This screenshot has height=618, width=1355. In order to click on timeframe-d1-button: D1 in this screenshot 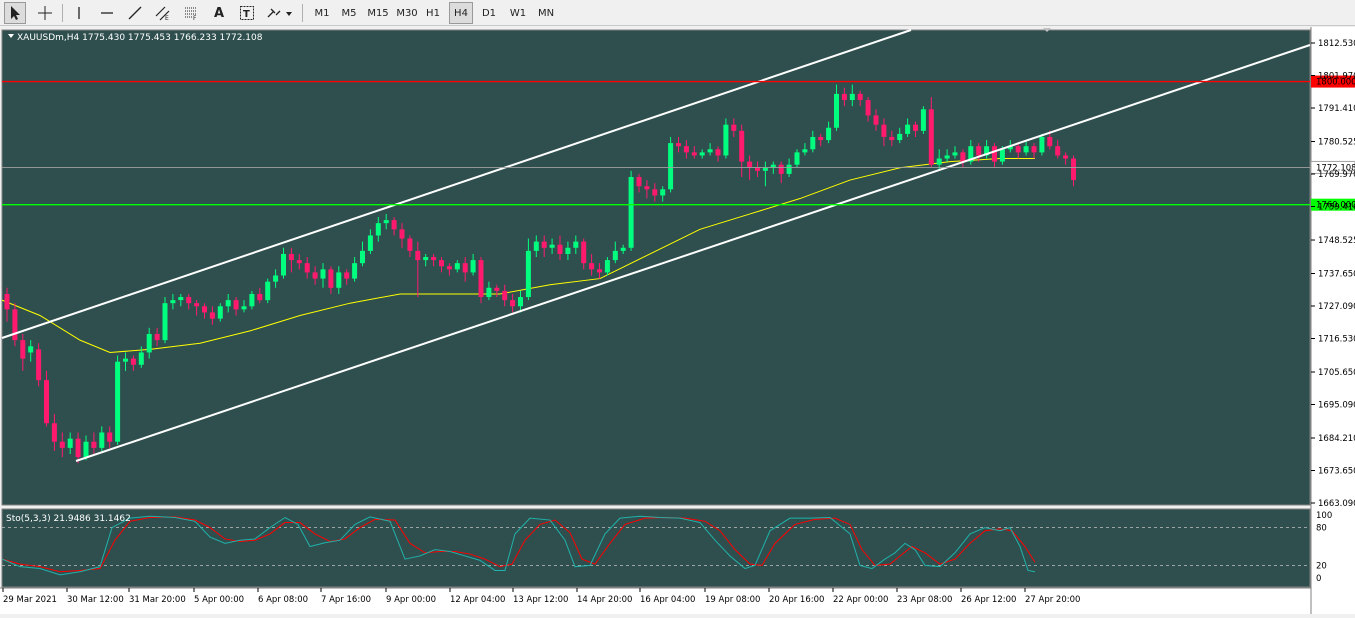, I will do `click(489, 13)`.